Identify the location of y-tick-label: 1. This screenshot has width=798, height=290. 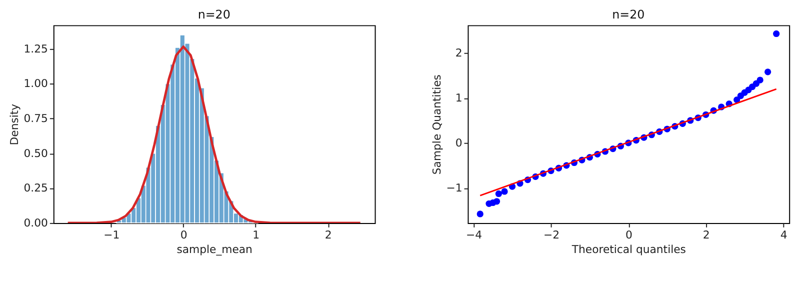
(458, 97).